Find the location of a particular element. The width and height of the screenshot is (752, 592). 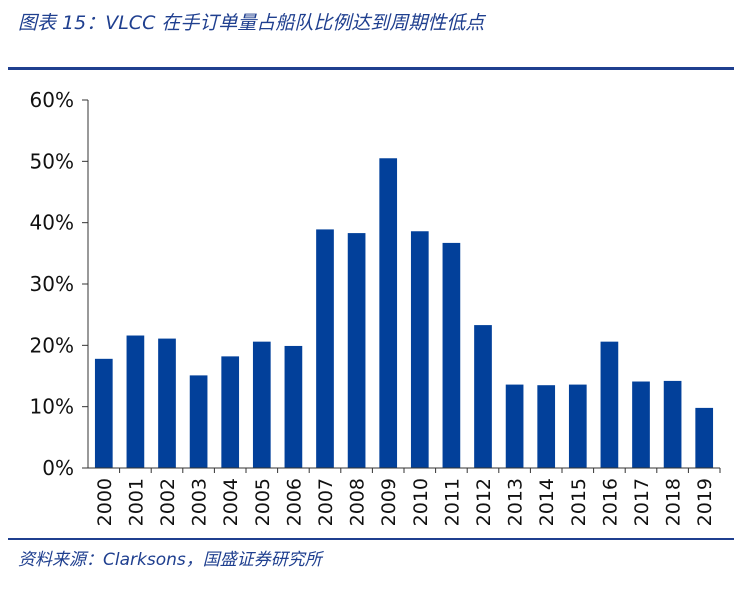

x-tick-label: 2002 is located at coordinates (168, 502).